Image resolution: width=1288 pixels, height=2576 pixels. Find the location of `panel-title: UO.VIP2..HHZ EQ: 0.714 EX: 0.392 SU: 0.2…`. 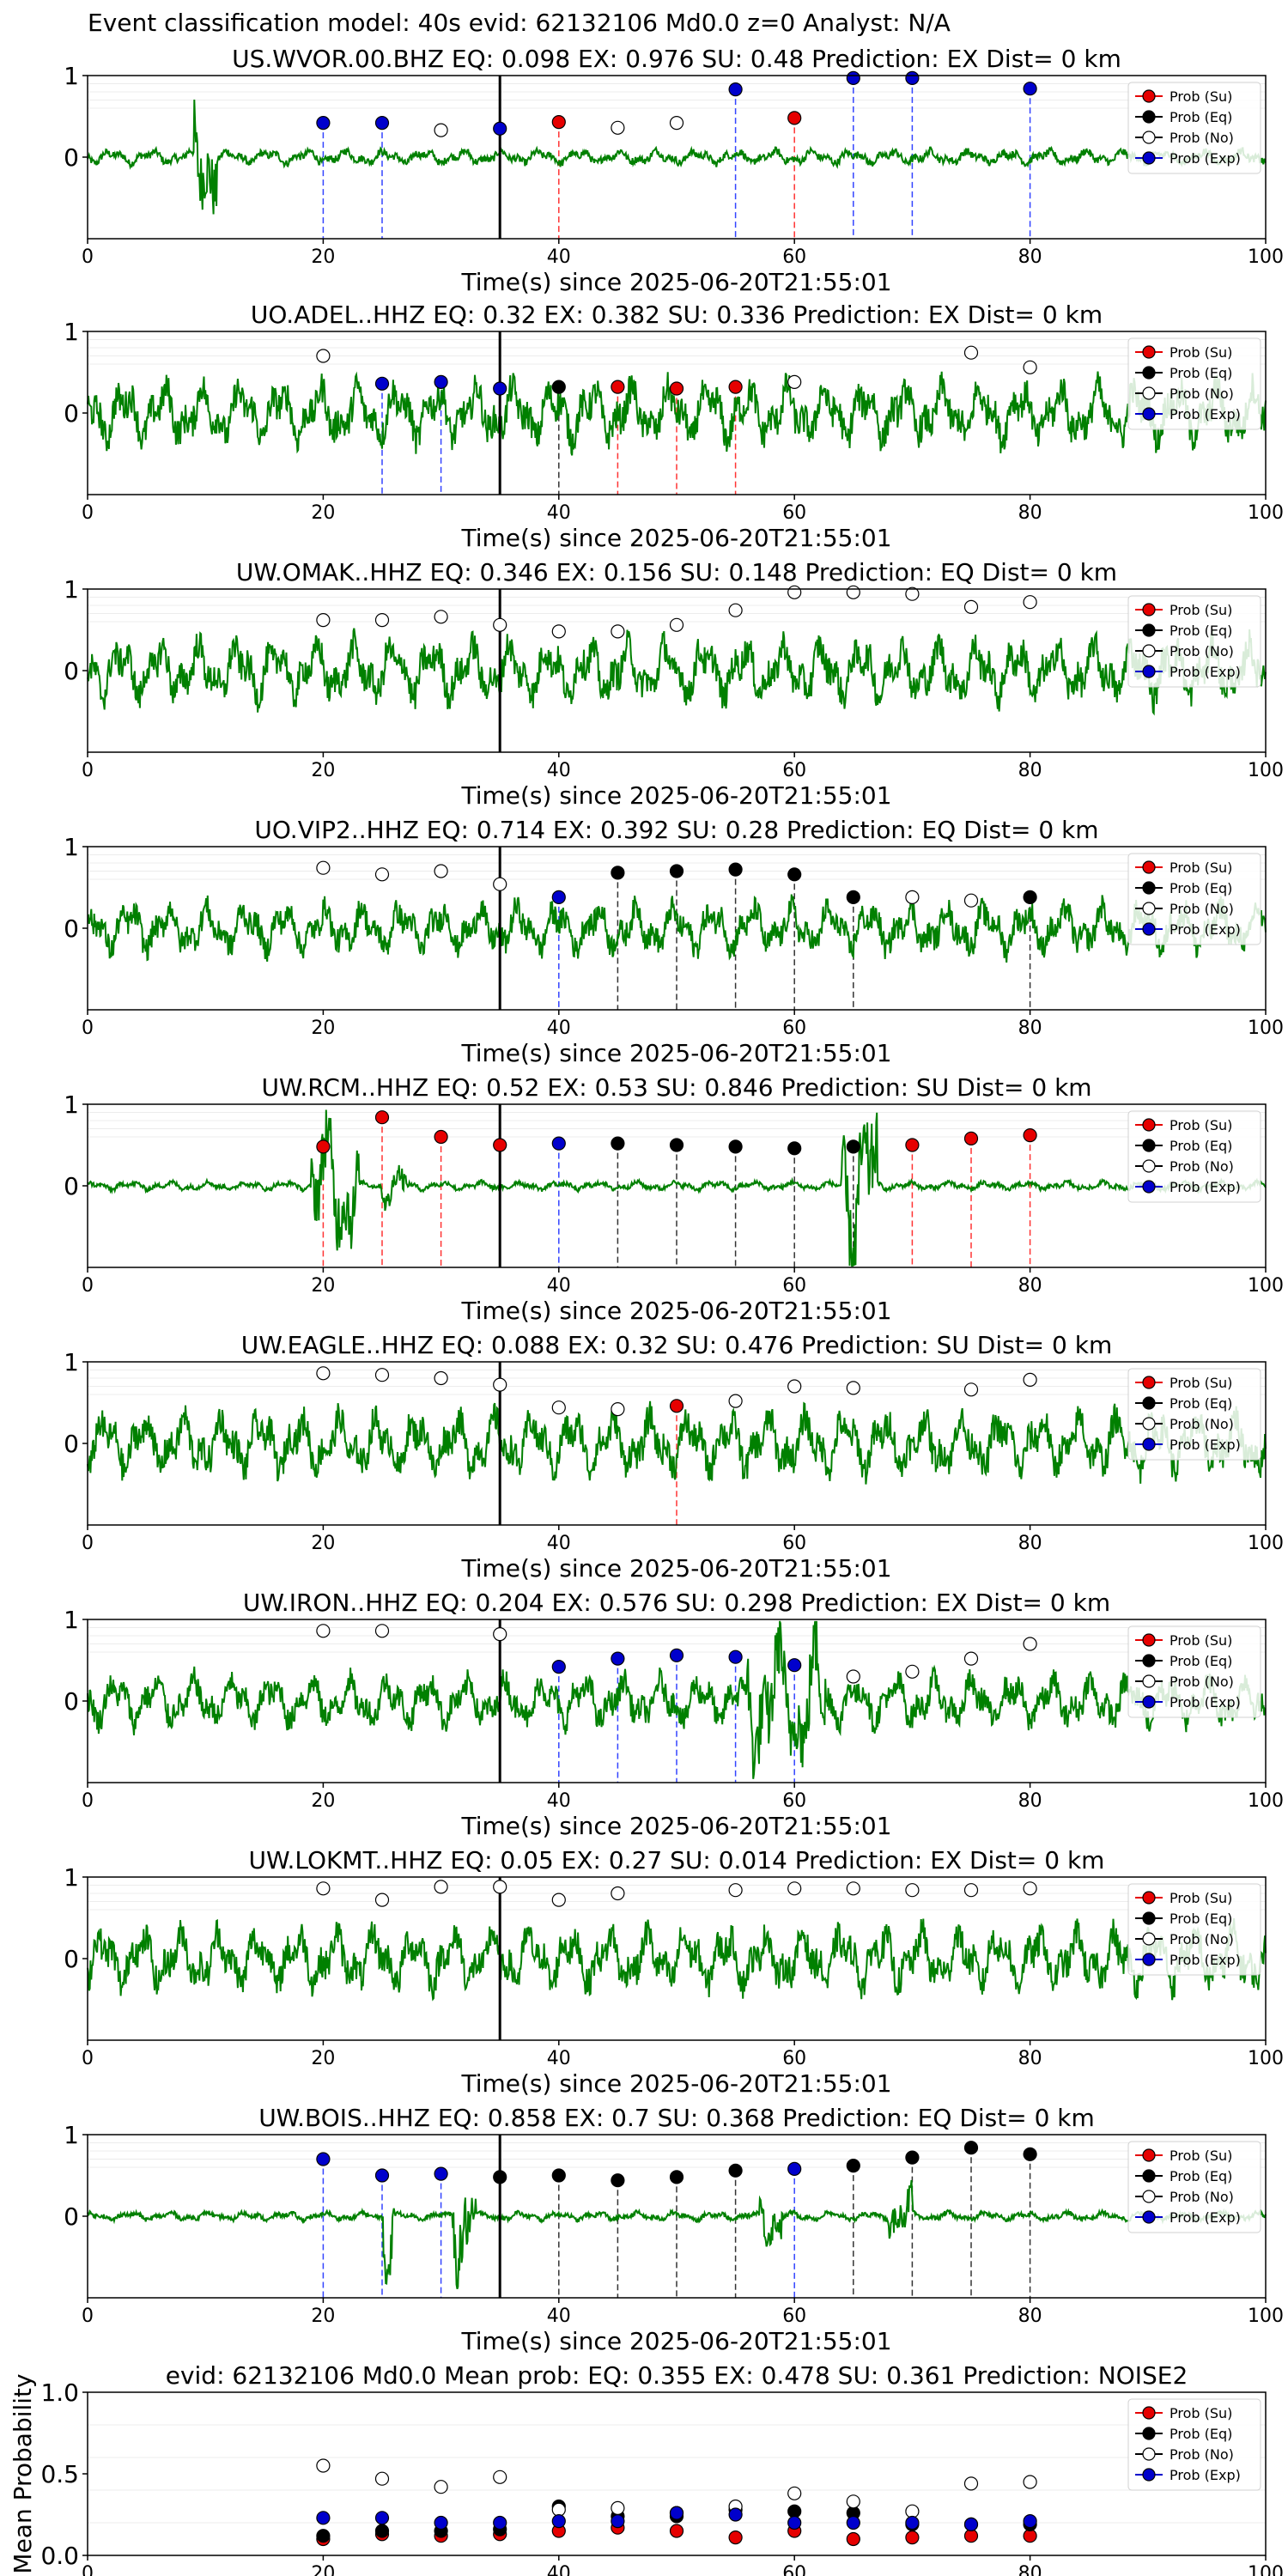

panel-title: UO.VIP2..HHZ EQ: 0.714 EX: 0.392 SU: 0.2… is located at coordinates (676, 830).